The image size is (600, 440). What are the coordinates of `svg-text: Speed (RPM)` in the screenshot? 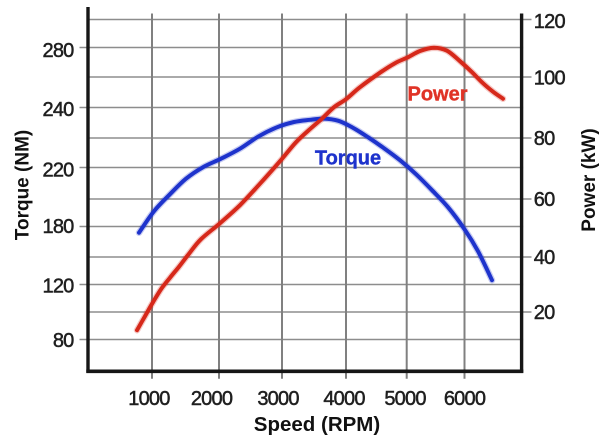 It's located at (317, 424).